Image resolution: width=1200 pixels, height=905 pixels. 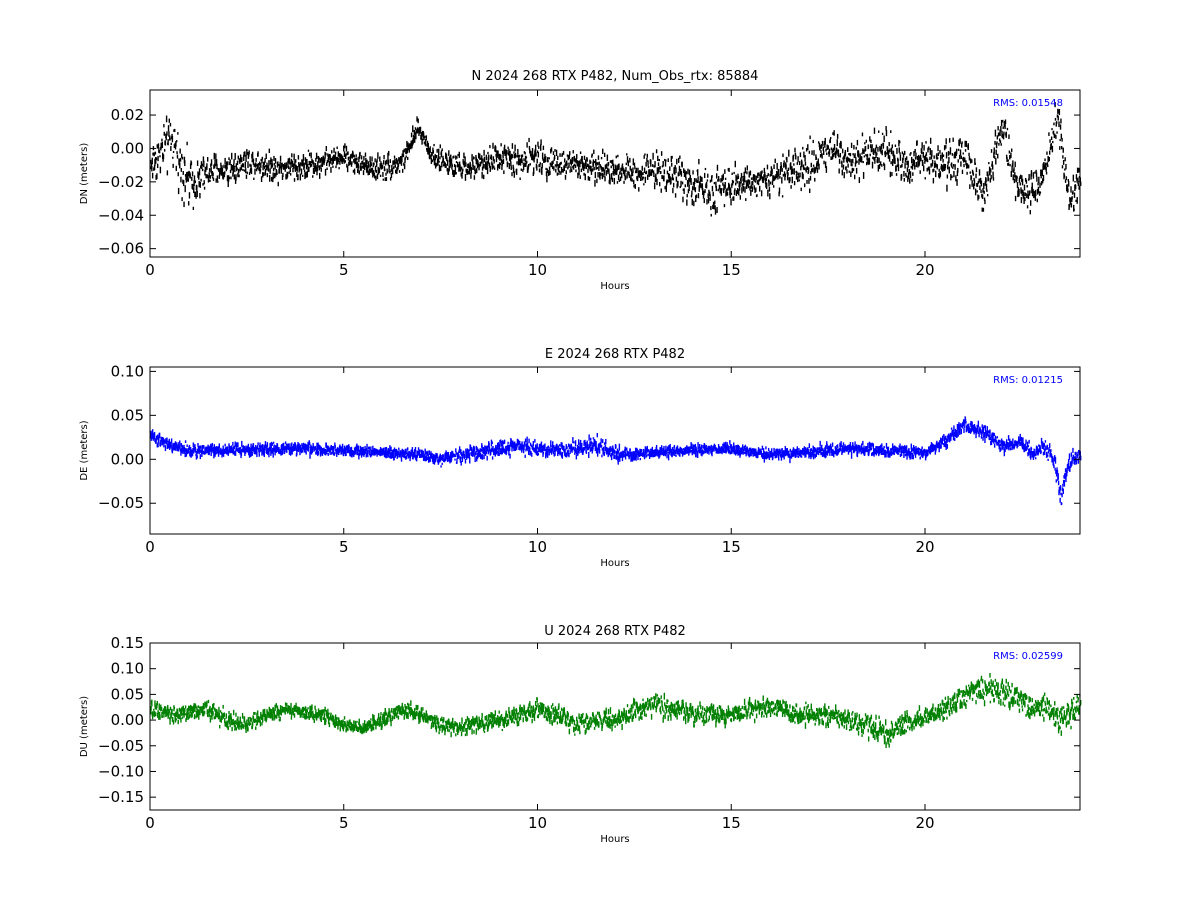 I want to click on east-x-tick-label: 10, so click(x=537, y=547).